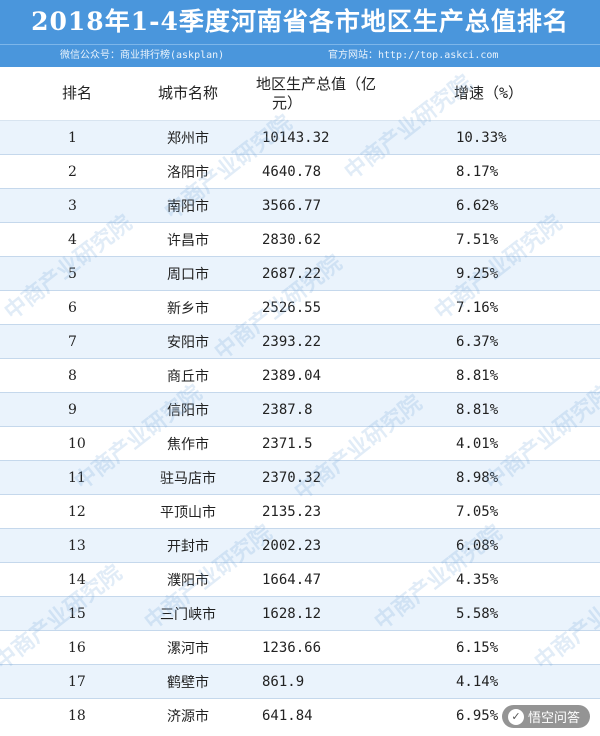  Describe the element at coordinates (319, 477) in the screenshot. I see `gdp-cell: 2370.32` at that location.